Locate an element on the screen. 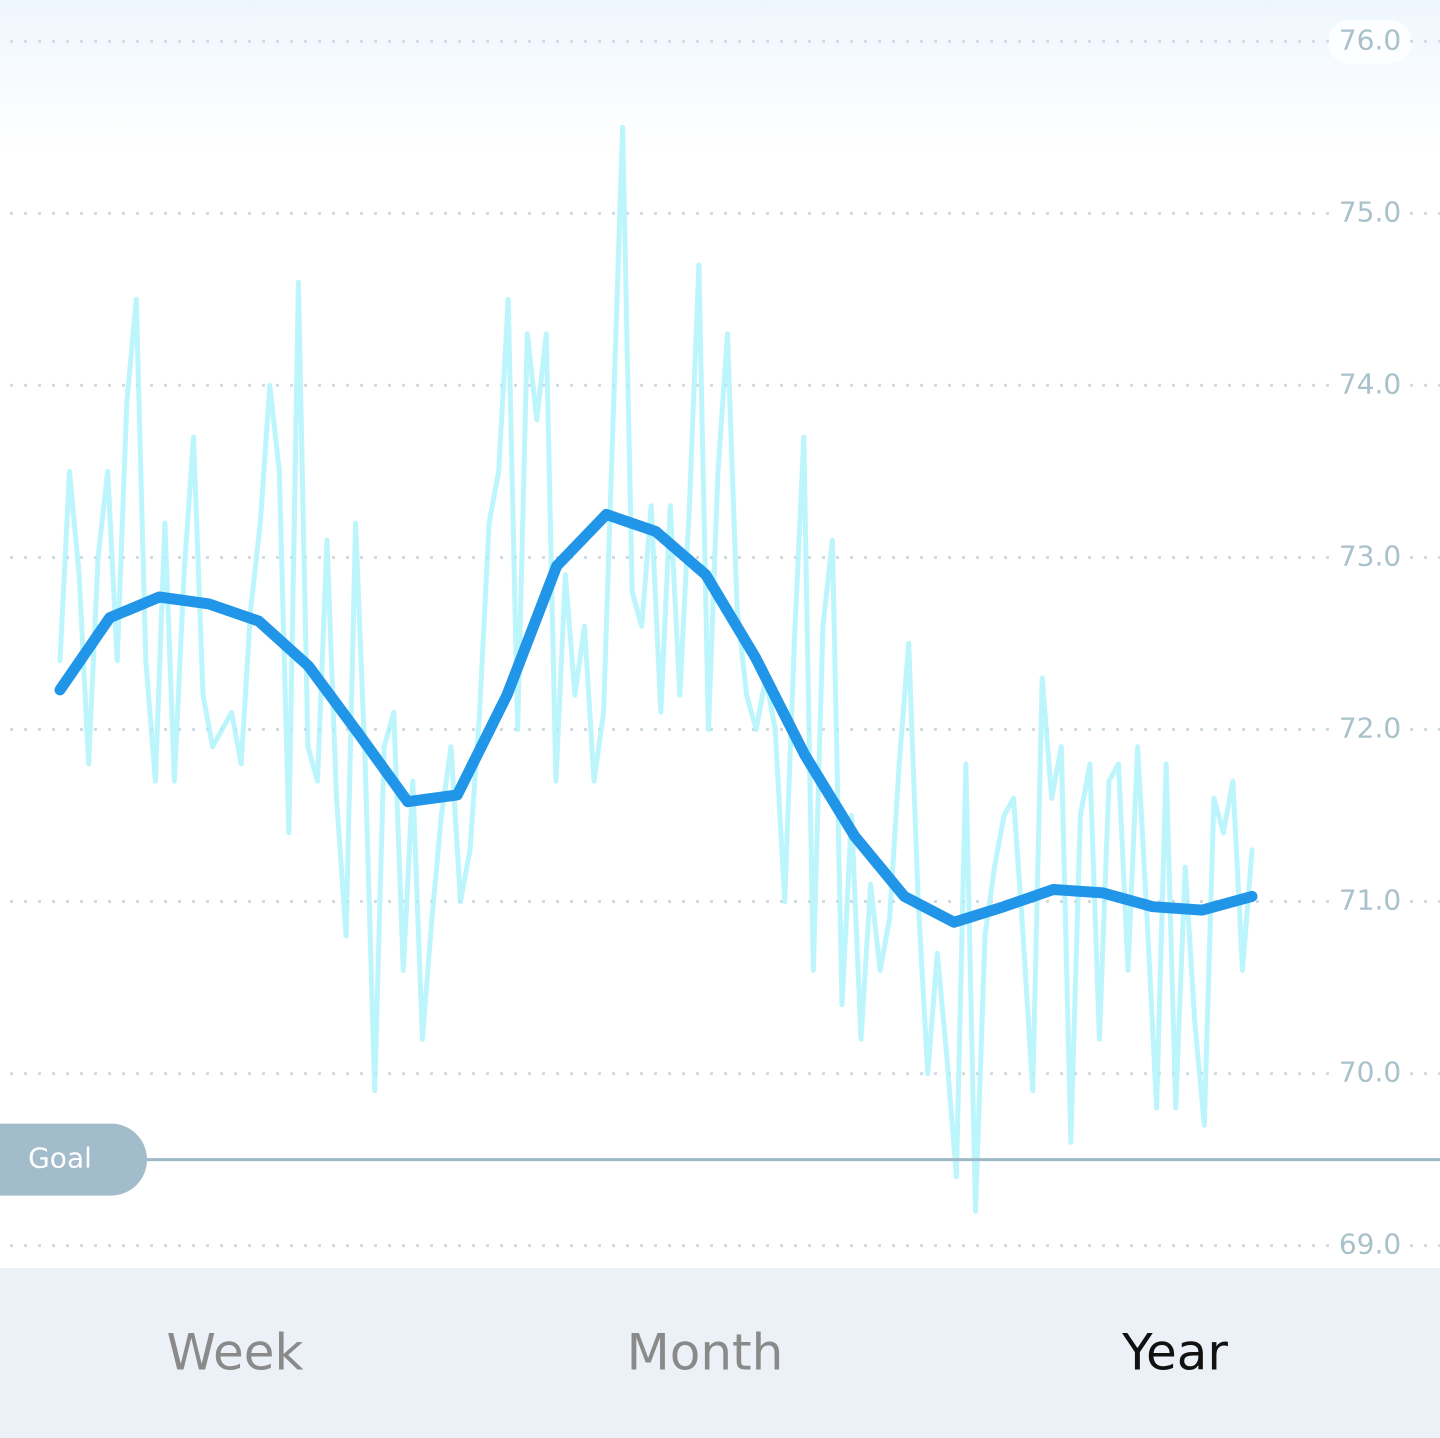  top-label-bg is located at coordinates (1370, 42).